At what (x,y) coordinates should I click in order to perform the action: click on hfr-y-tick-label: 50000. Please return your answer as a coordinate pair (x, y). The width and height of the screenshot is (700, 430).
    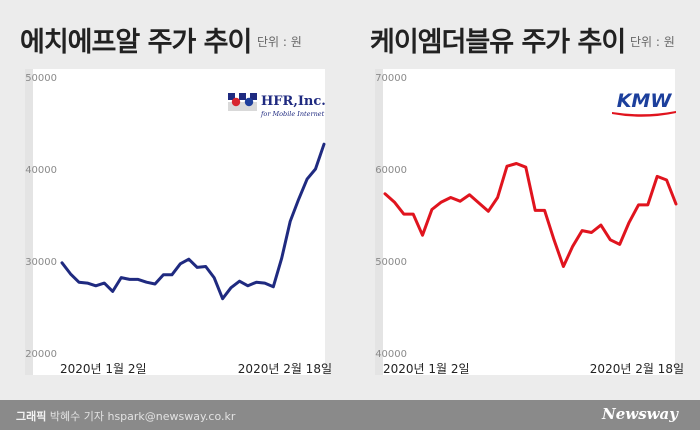
    Looking at the image, I should click on (41, 78).